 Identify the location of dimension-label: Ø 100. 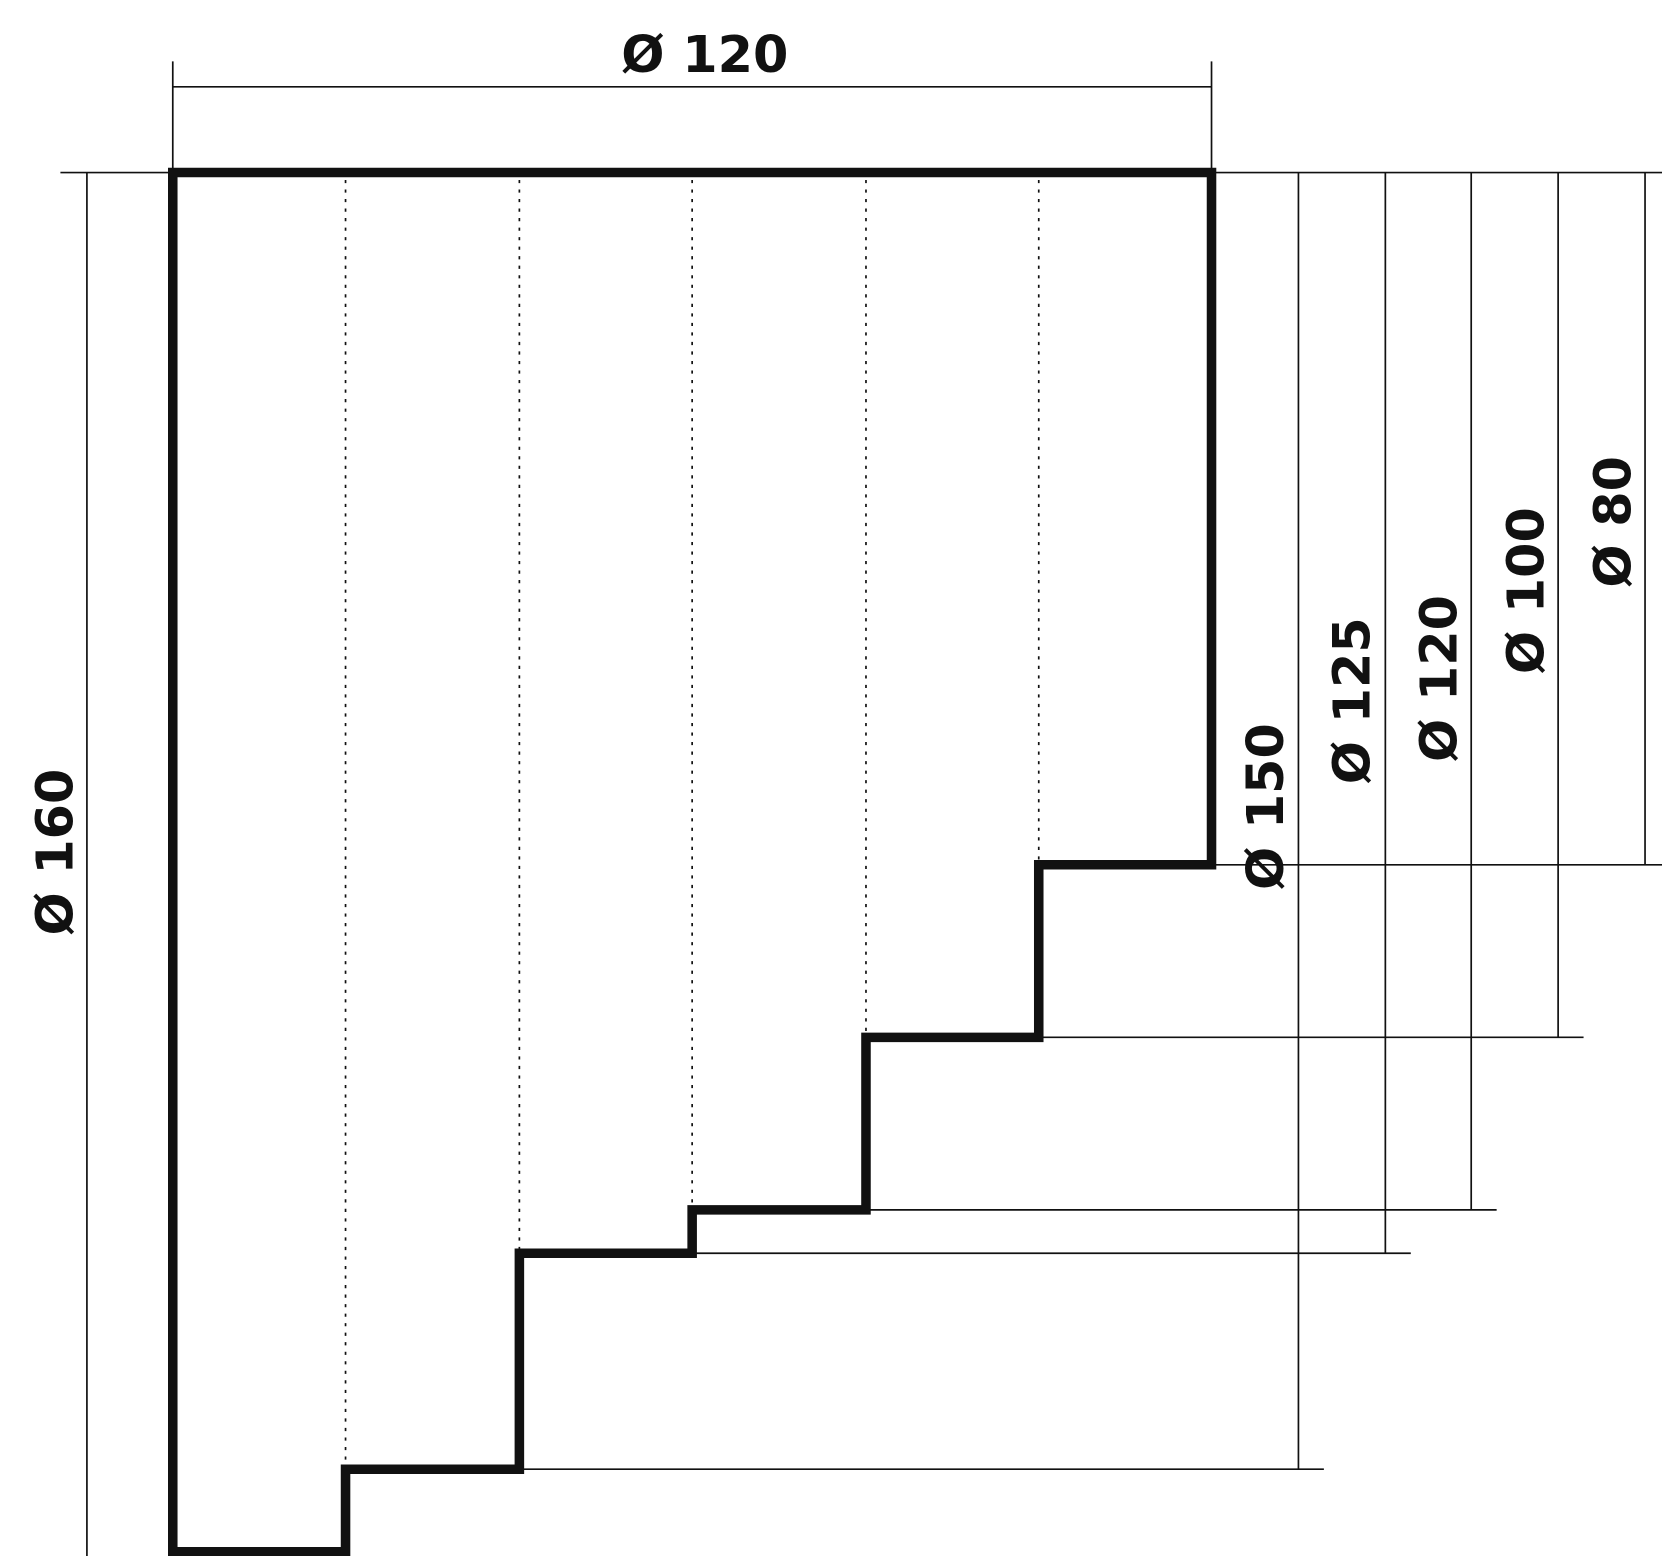
(1525, 590).